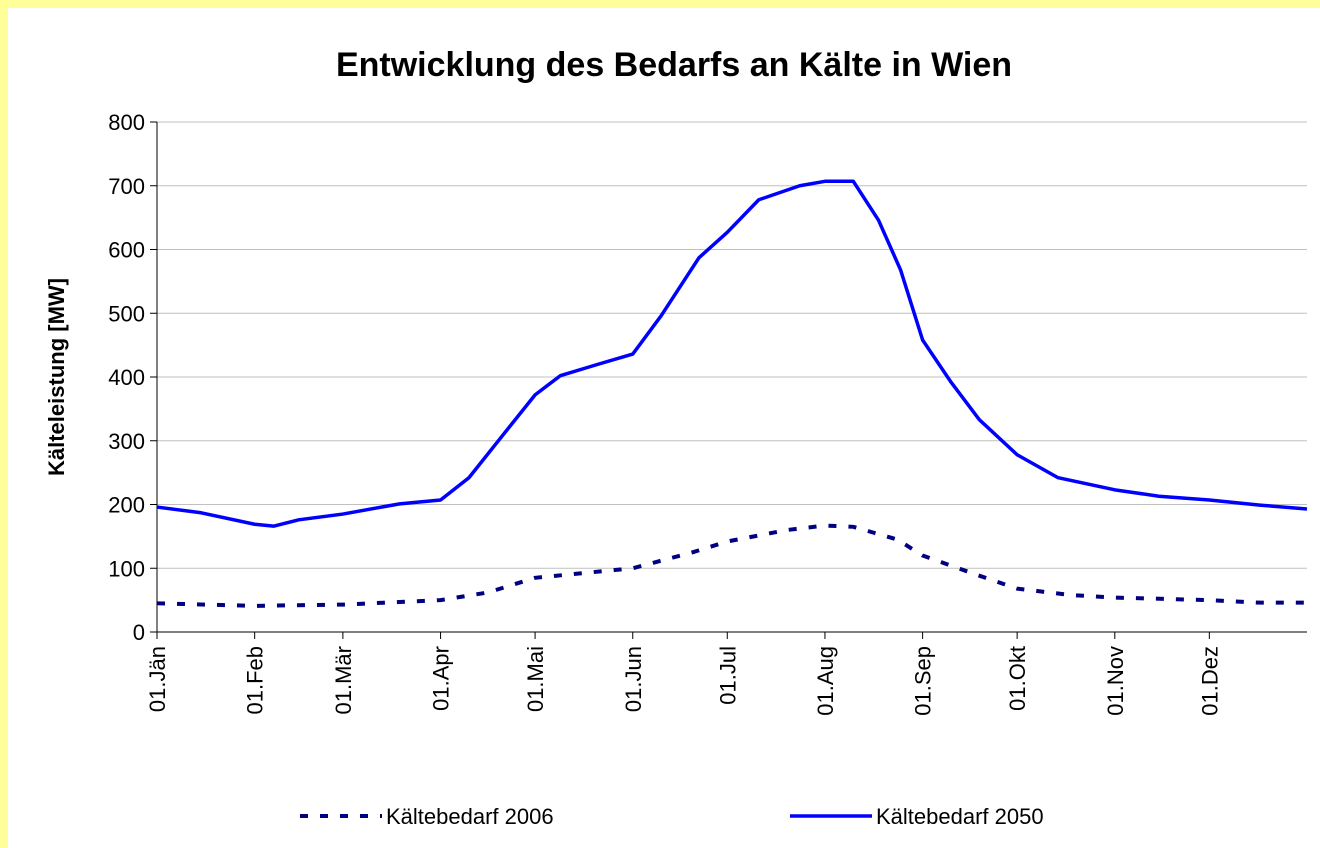 Image resolution: width=1320 pixels, height=848 pixels. What do you see at coordinates (126, 186) in the screenshot?
I see `y-tick-label: 700` at bounding box center [126, 186].